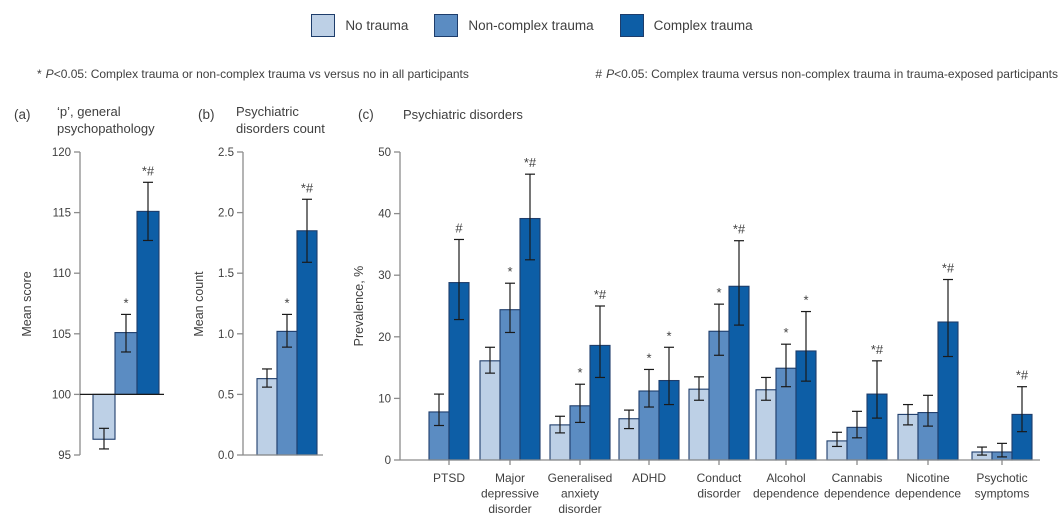 This screenshot has height=517, width=1064. Describe the element at coordinates (39, 74) in the screenshot. I see `footnote-marker: *` at that location.